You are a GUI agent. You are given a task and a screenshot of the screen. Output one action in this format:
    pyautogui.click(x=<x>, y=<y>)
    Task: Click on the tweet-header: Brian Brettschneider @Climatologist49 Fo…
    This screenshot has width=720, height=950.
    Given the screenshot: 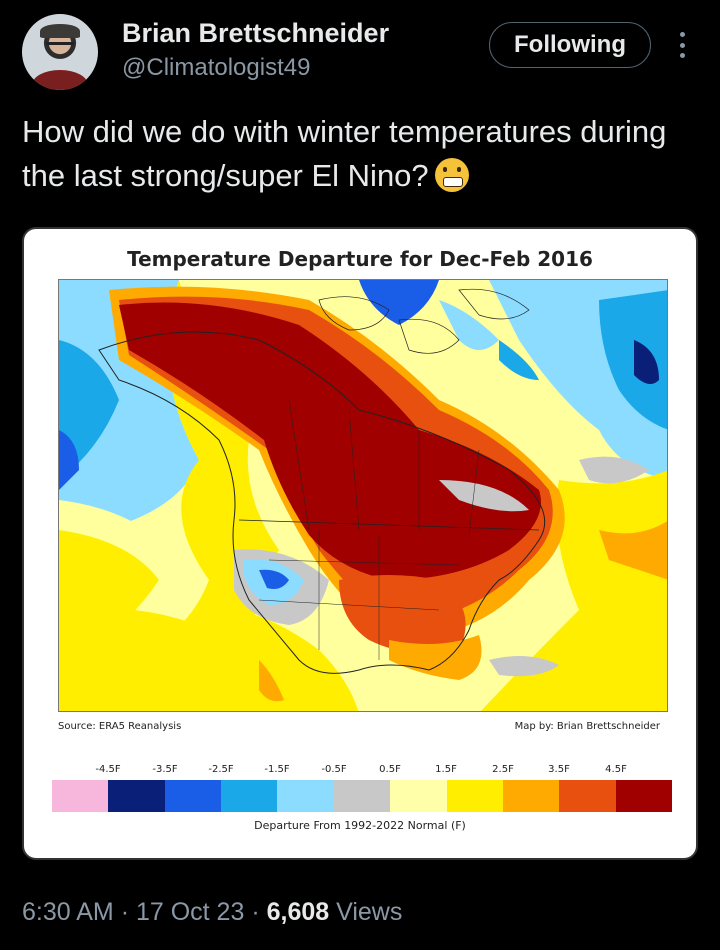 What is the action you would take?
    pyautogui.click(x=362, y=52)
    